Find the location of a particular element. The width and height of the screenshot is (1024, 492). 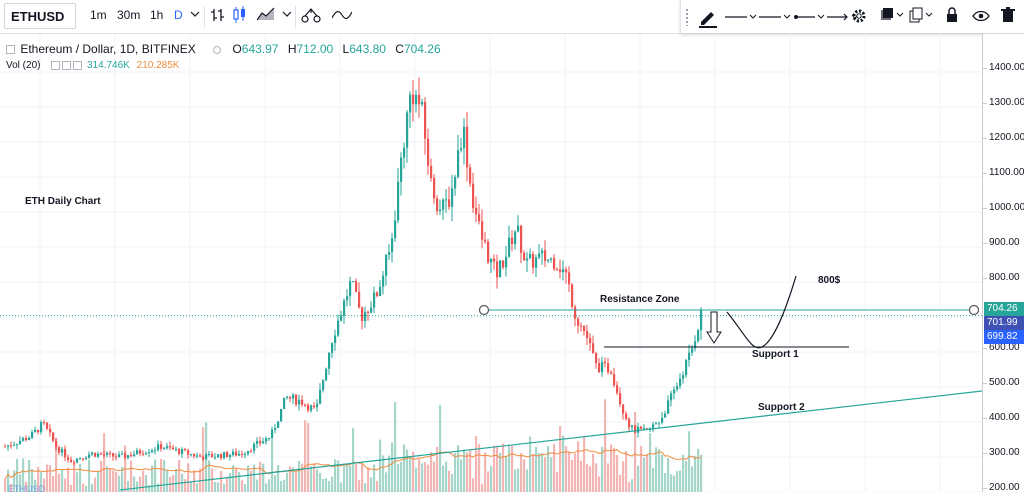

resistance-zone-text: Resistance Zone is located at coordinates (640, 299).